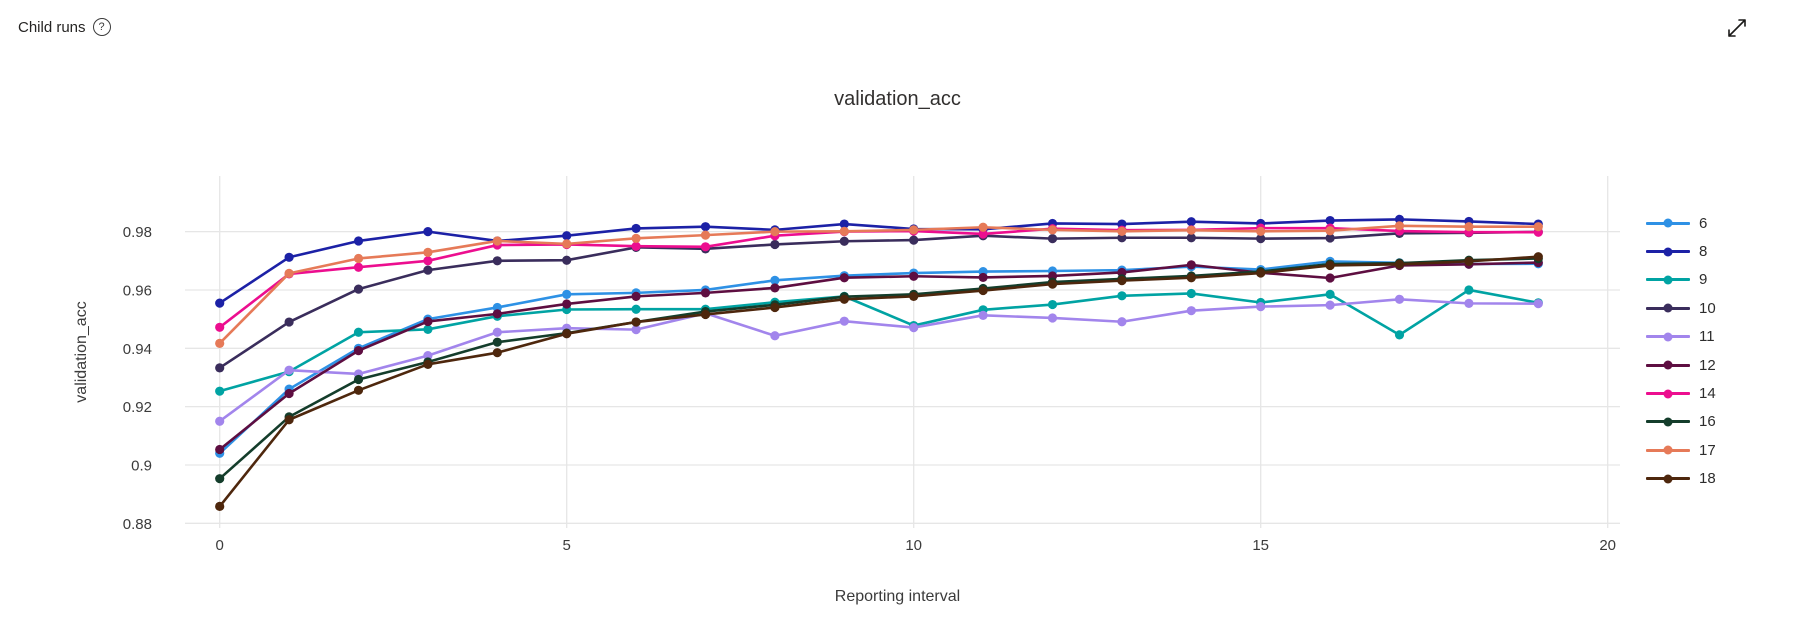 The width and height of the screenshot is (1795, 644). I want to click on expand-icon, so click(1737, 28).